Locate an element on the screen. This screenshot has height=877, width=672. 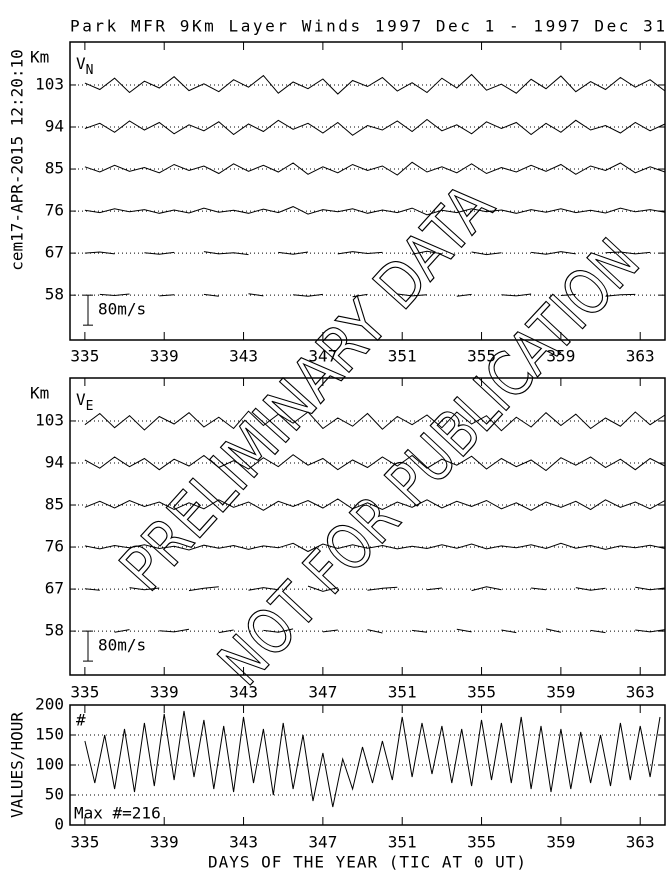
y-tick-label: 50 is located at coordinates (54, 794).